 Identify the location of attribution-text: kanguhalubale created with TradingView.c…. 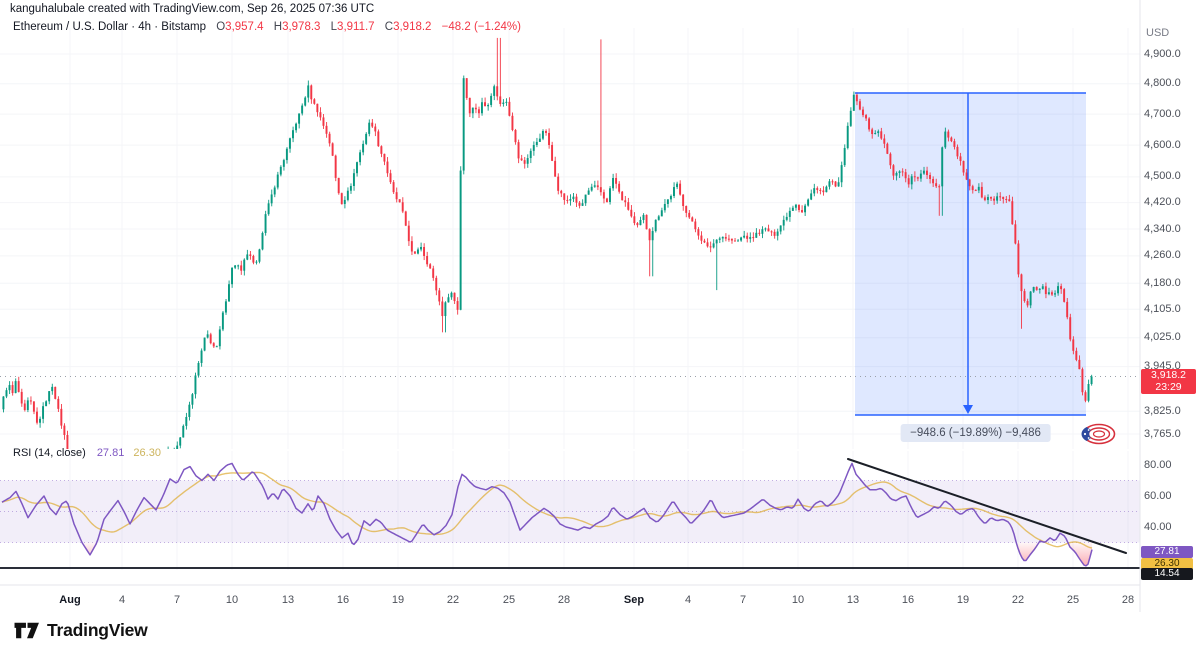
(192, 9).